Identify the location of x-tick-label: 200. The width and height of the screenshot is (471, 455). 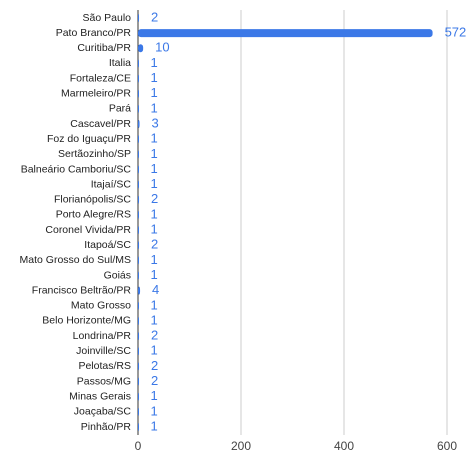
(241, 446).